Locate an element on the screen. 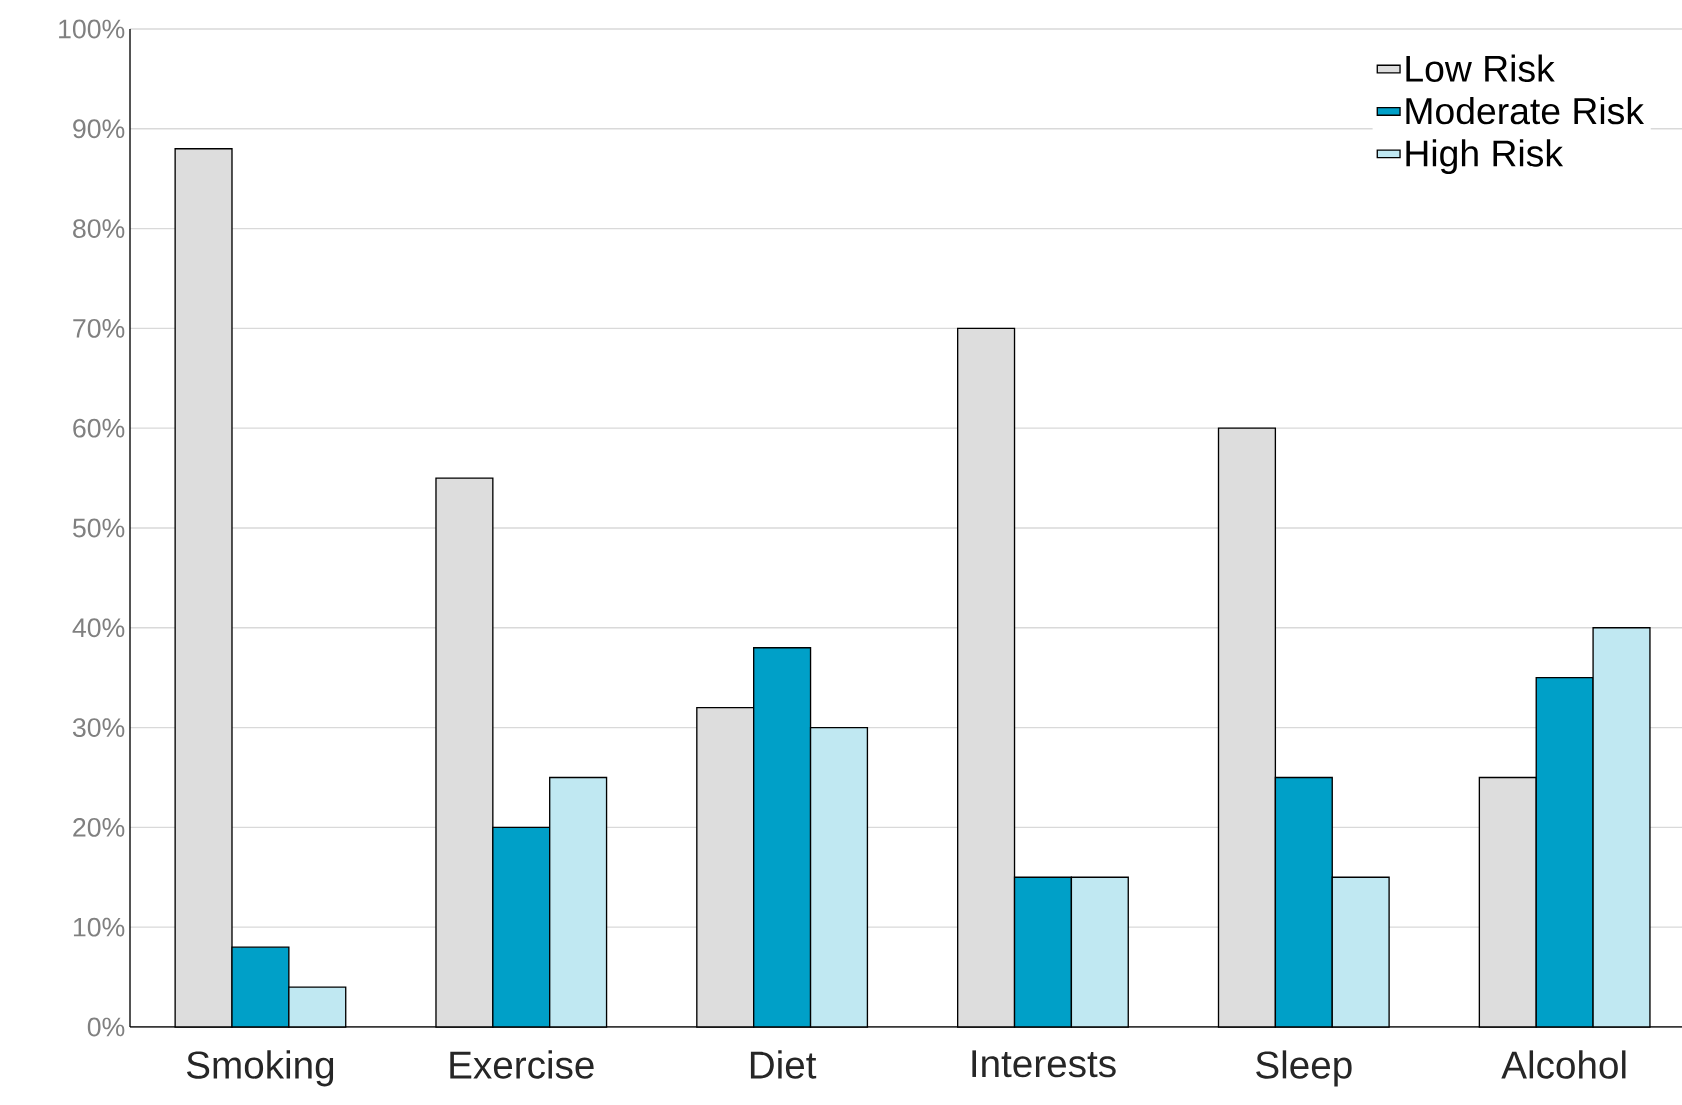 This screenshot has height=1105, width=1682. y-tick-label: 40% is located at coordinates (98, 628).